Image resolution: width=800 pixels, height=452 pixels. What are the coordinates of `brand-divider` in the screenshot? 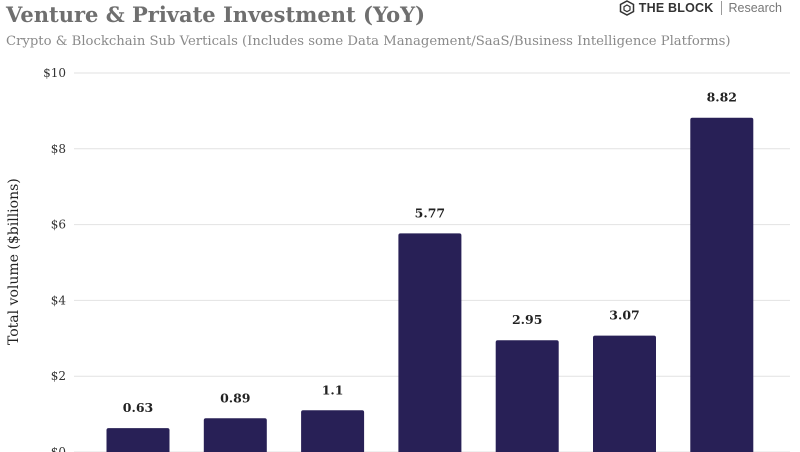 It's located at (721, 8).